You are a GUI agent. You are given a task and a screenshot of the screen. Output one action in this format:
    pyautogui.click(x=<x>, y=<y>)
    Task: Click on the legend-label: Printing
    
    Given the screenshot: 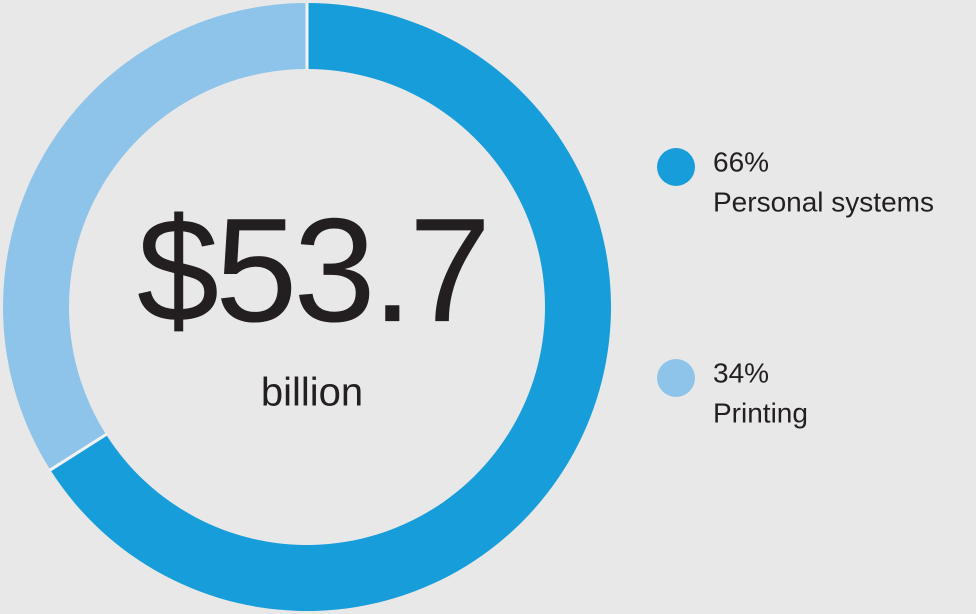 What is the action you would take?
    pyautogui.click(x=760, y=412)
    